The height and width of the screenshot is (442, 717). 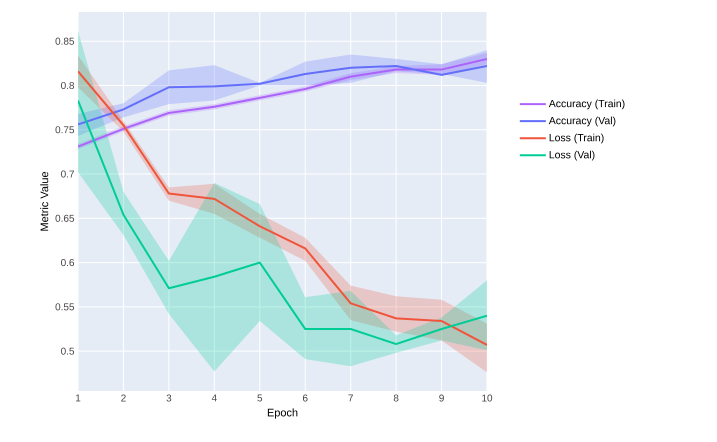 I want to click on x-tick-label: 5, so click(x=259, y=398).